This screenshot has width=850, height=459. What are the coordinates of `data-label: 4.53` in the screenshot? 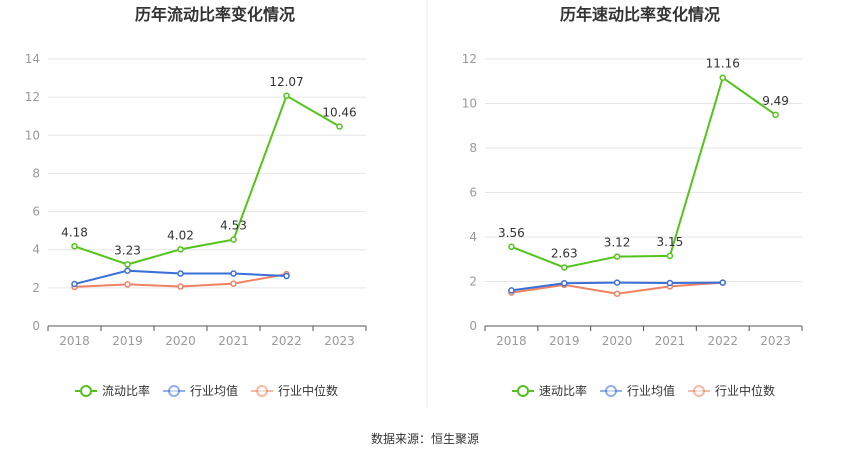 It's located at (233, 226).